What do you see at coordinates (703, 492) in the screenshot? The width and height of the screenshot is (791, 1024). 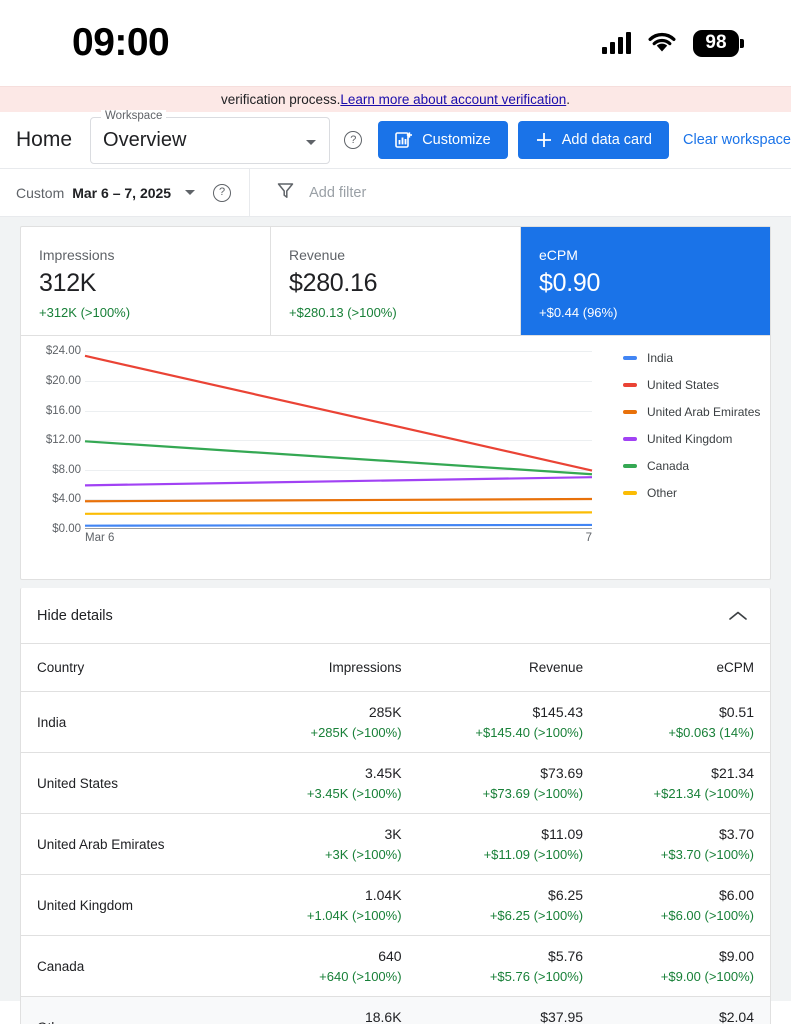 I see `legend-item: Other` at bounding box center [703, 492].